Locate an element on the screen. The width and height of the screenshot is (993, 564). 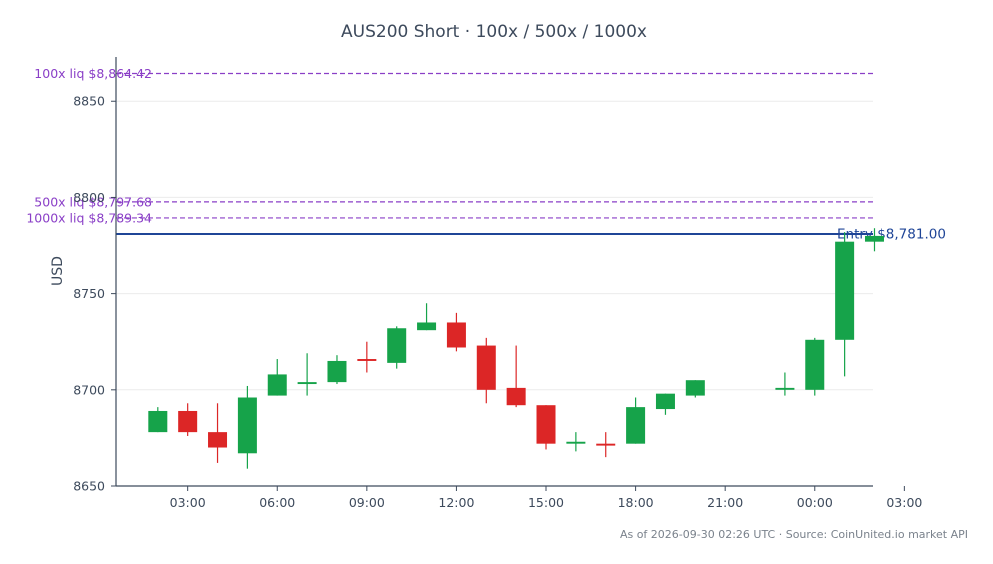
liquidation-label: 500x liq $8,797.68 is located at coordinates (93, 201).